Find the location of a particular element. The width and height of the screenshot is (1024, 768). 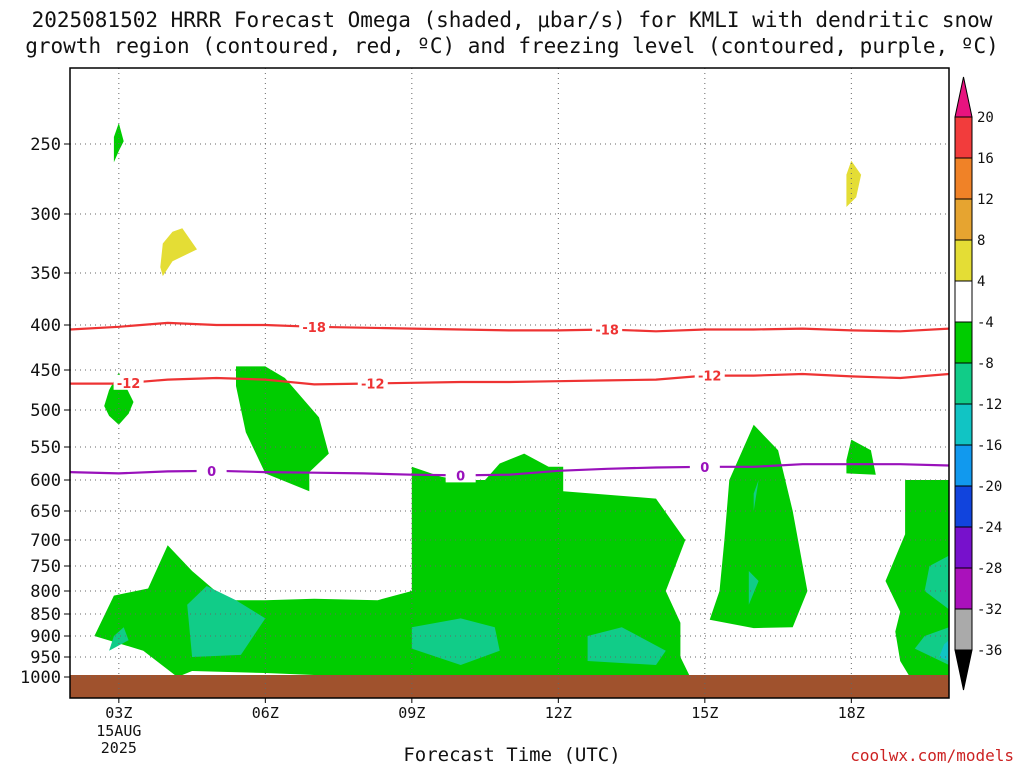

y-tick-label: 950 is located at coordinates (45, 658).